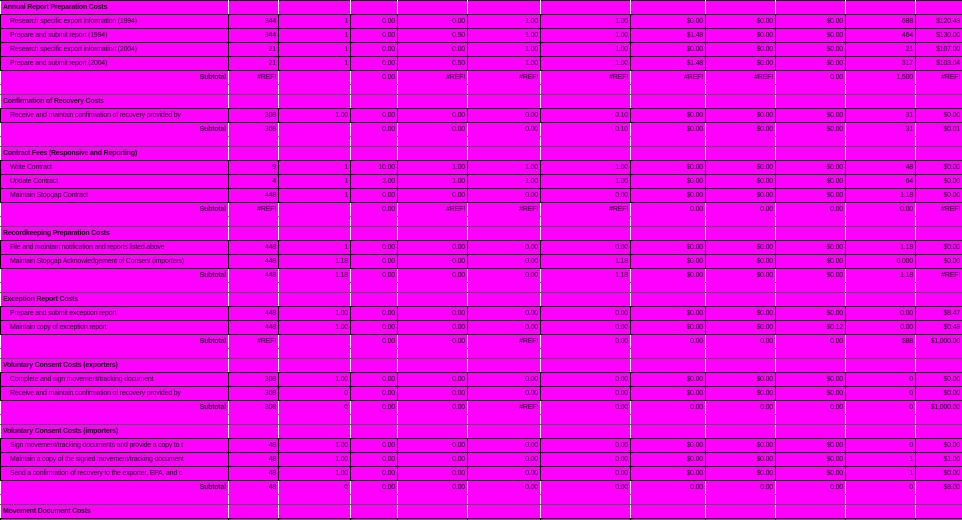 The width and height of the screenshot is (962, 520). What do you see at coordinates (938, 313) in the screenshot?
I see `cell-total: $8.47` at bounding box center [938, 313].